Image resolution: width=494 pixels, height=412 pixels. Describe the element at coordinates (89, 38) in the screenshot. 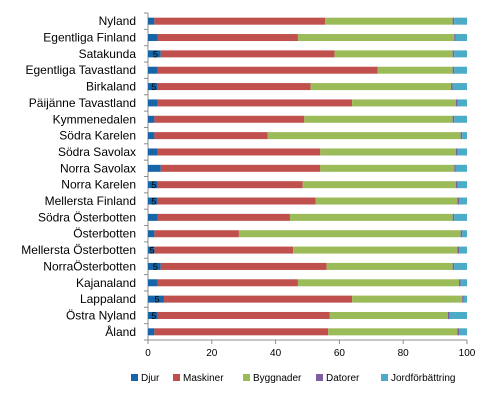

I see `category-label: Egentliga Finland` at that location.